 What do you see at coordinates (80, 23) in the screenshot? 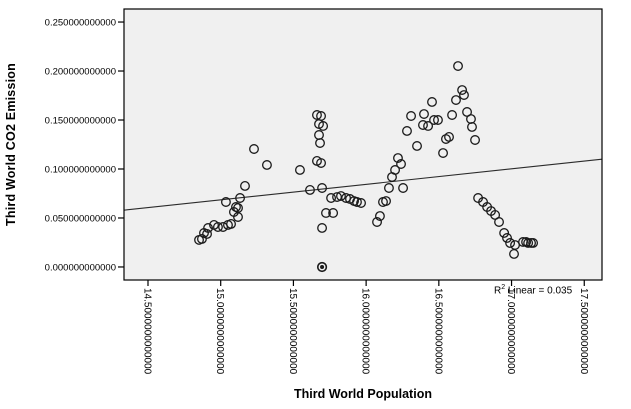
I see `y-tick-label: 0.250000000000` at bounding box center [80, 23].